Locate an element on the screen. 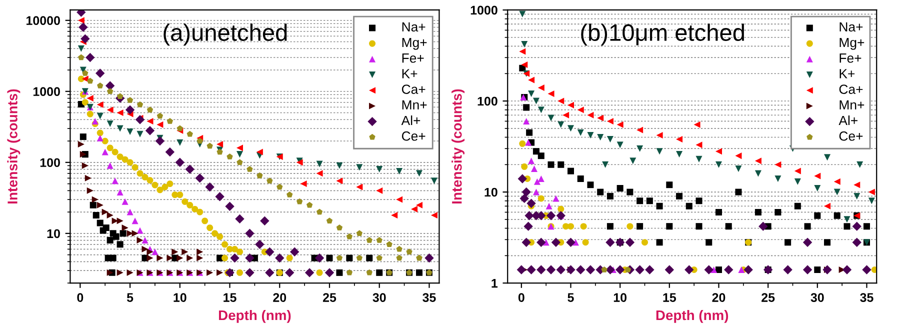  y-tick-label: 1 is located at coordinates (495, 283).